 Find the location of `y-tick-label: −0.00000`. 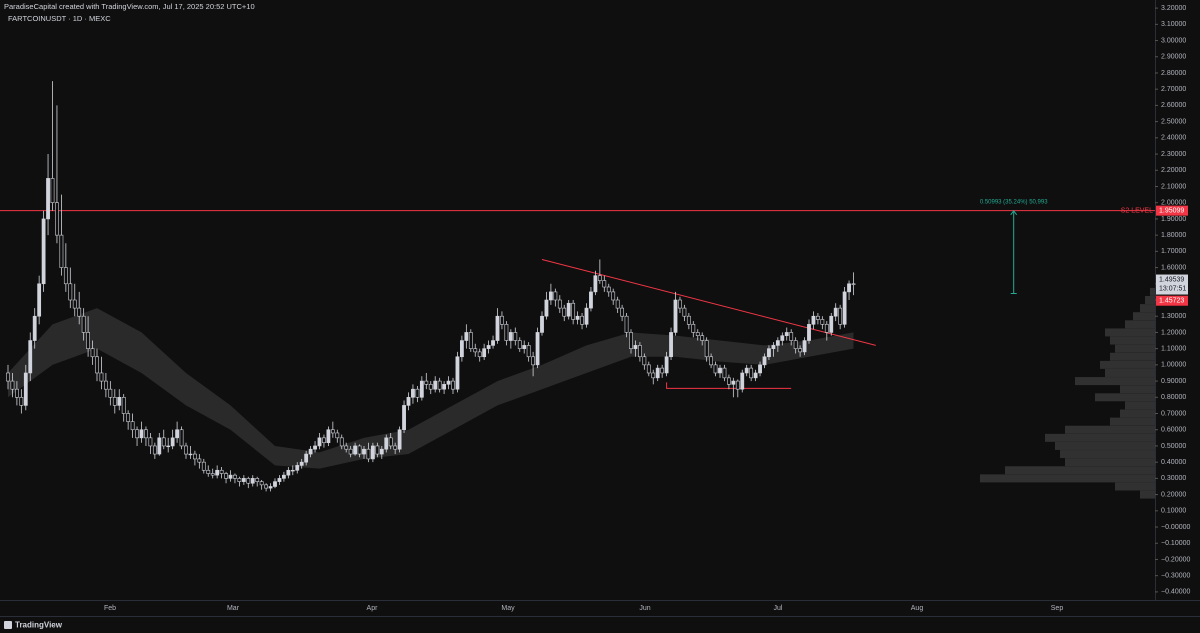

y-tick-label: −0.00000 is located at coordinates (1175, 527).